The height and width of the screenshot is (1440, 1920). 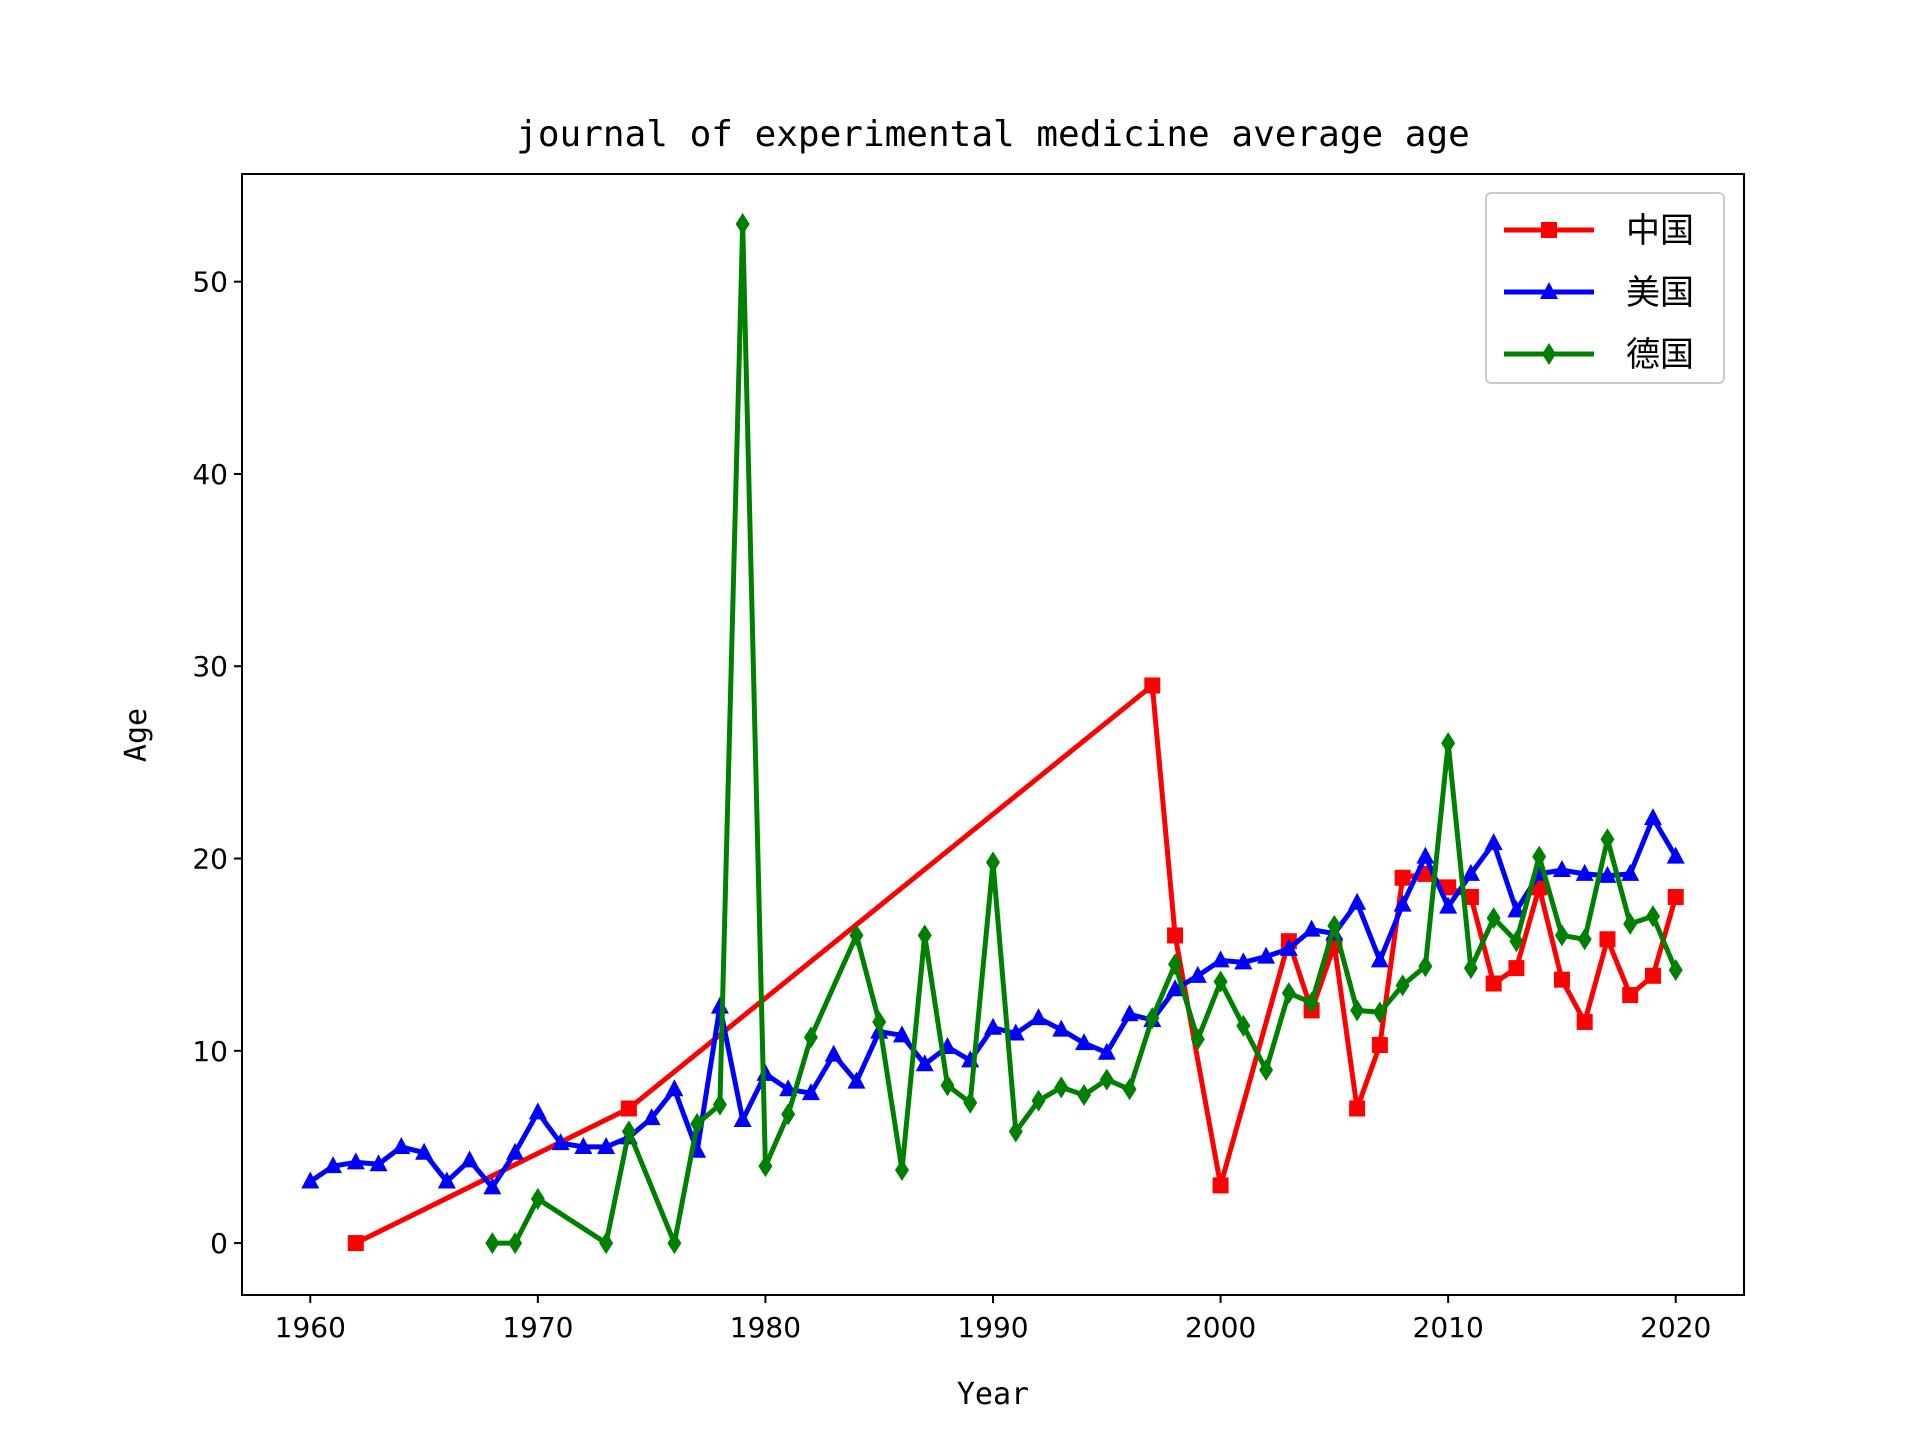 I want to click on x-tick-label: 1970, so click(x=537, y=1327).